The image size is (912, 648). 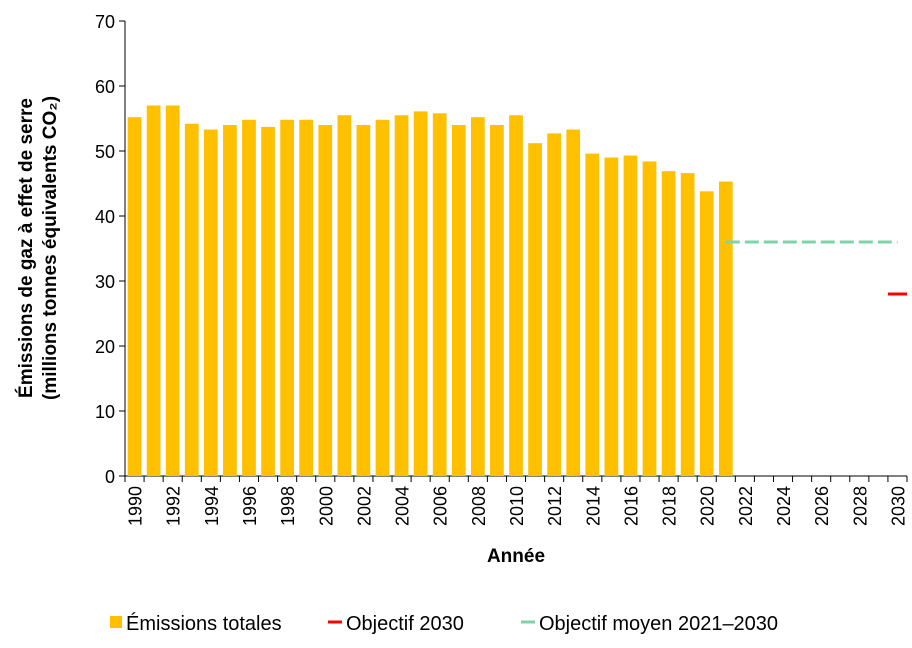 What do you see at coordinates (658, 624) in the screenshot?
I see `legend-label: Objectif moyen 2021–2030` at bounding box center [658, 624].